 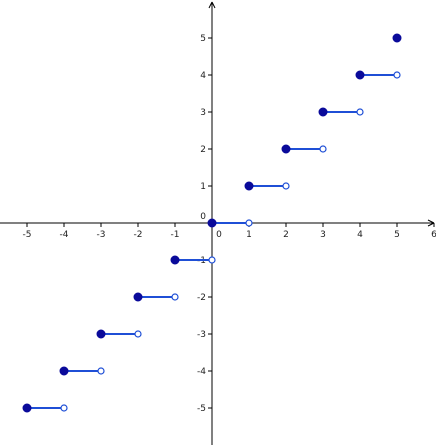 I want to click on x-tick-label: -4, so click(x=64, y=235).